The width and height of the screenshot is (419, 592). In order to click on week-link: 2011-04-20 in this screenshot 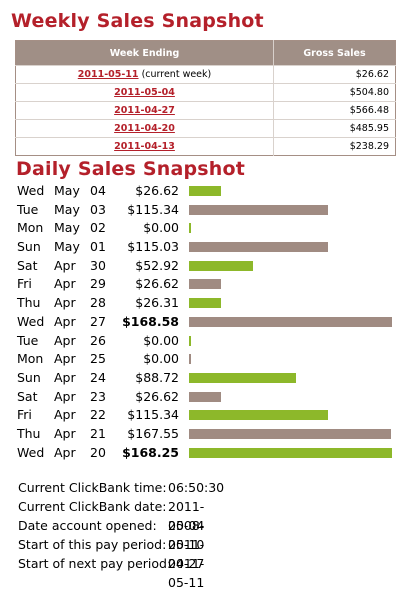, I will do `click(144, 128)`.